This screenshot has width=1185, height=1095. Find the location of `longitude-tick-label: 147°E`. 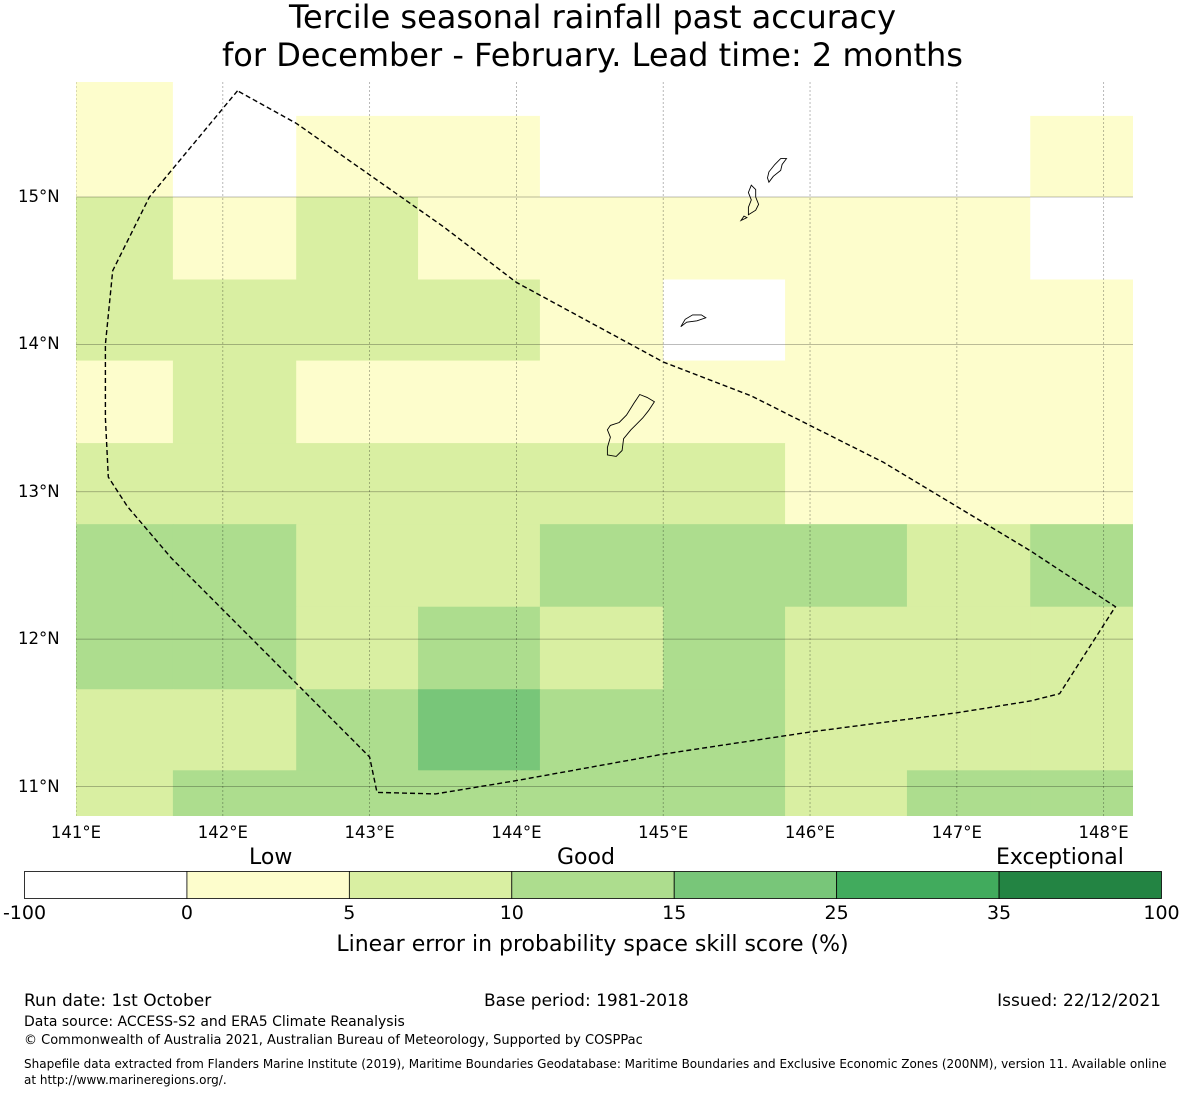

longitude-tick-label: 147°E is located at coordinates (956, 832).